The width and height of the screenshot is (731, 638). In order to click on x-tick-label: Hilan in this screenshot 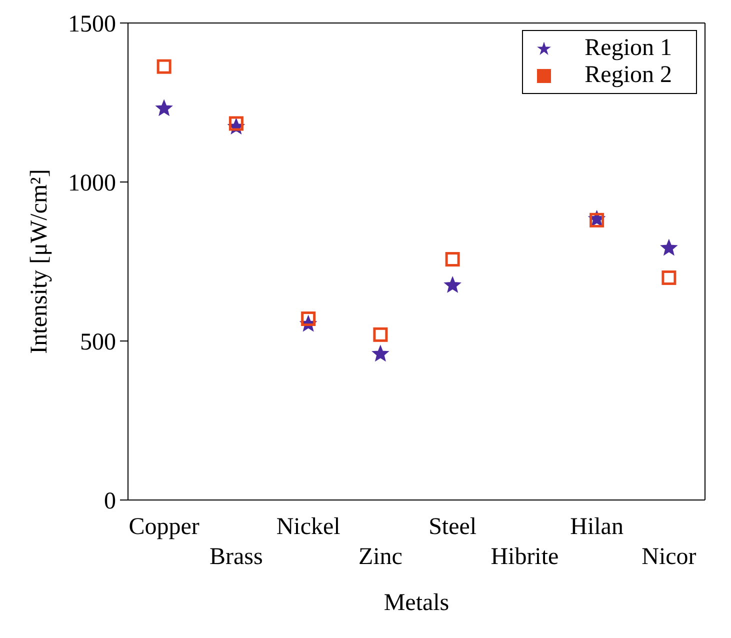, I will do `click(597, 527)`.